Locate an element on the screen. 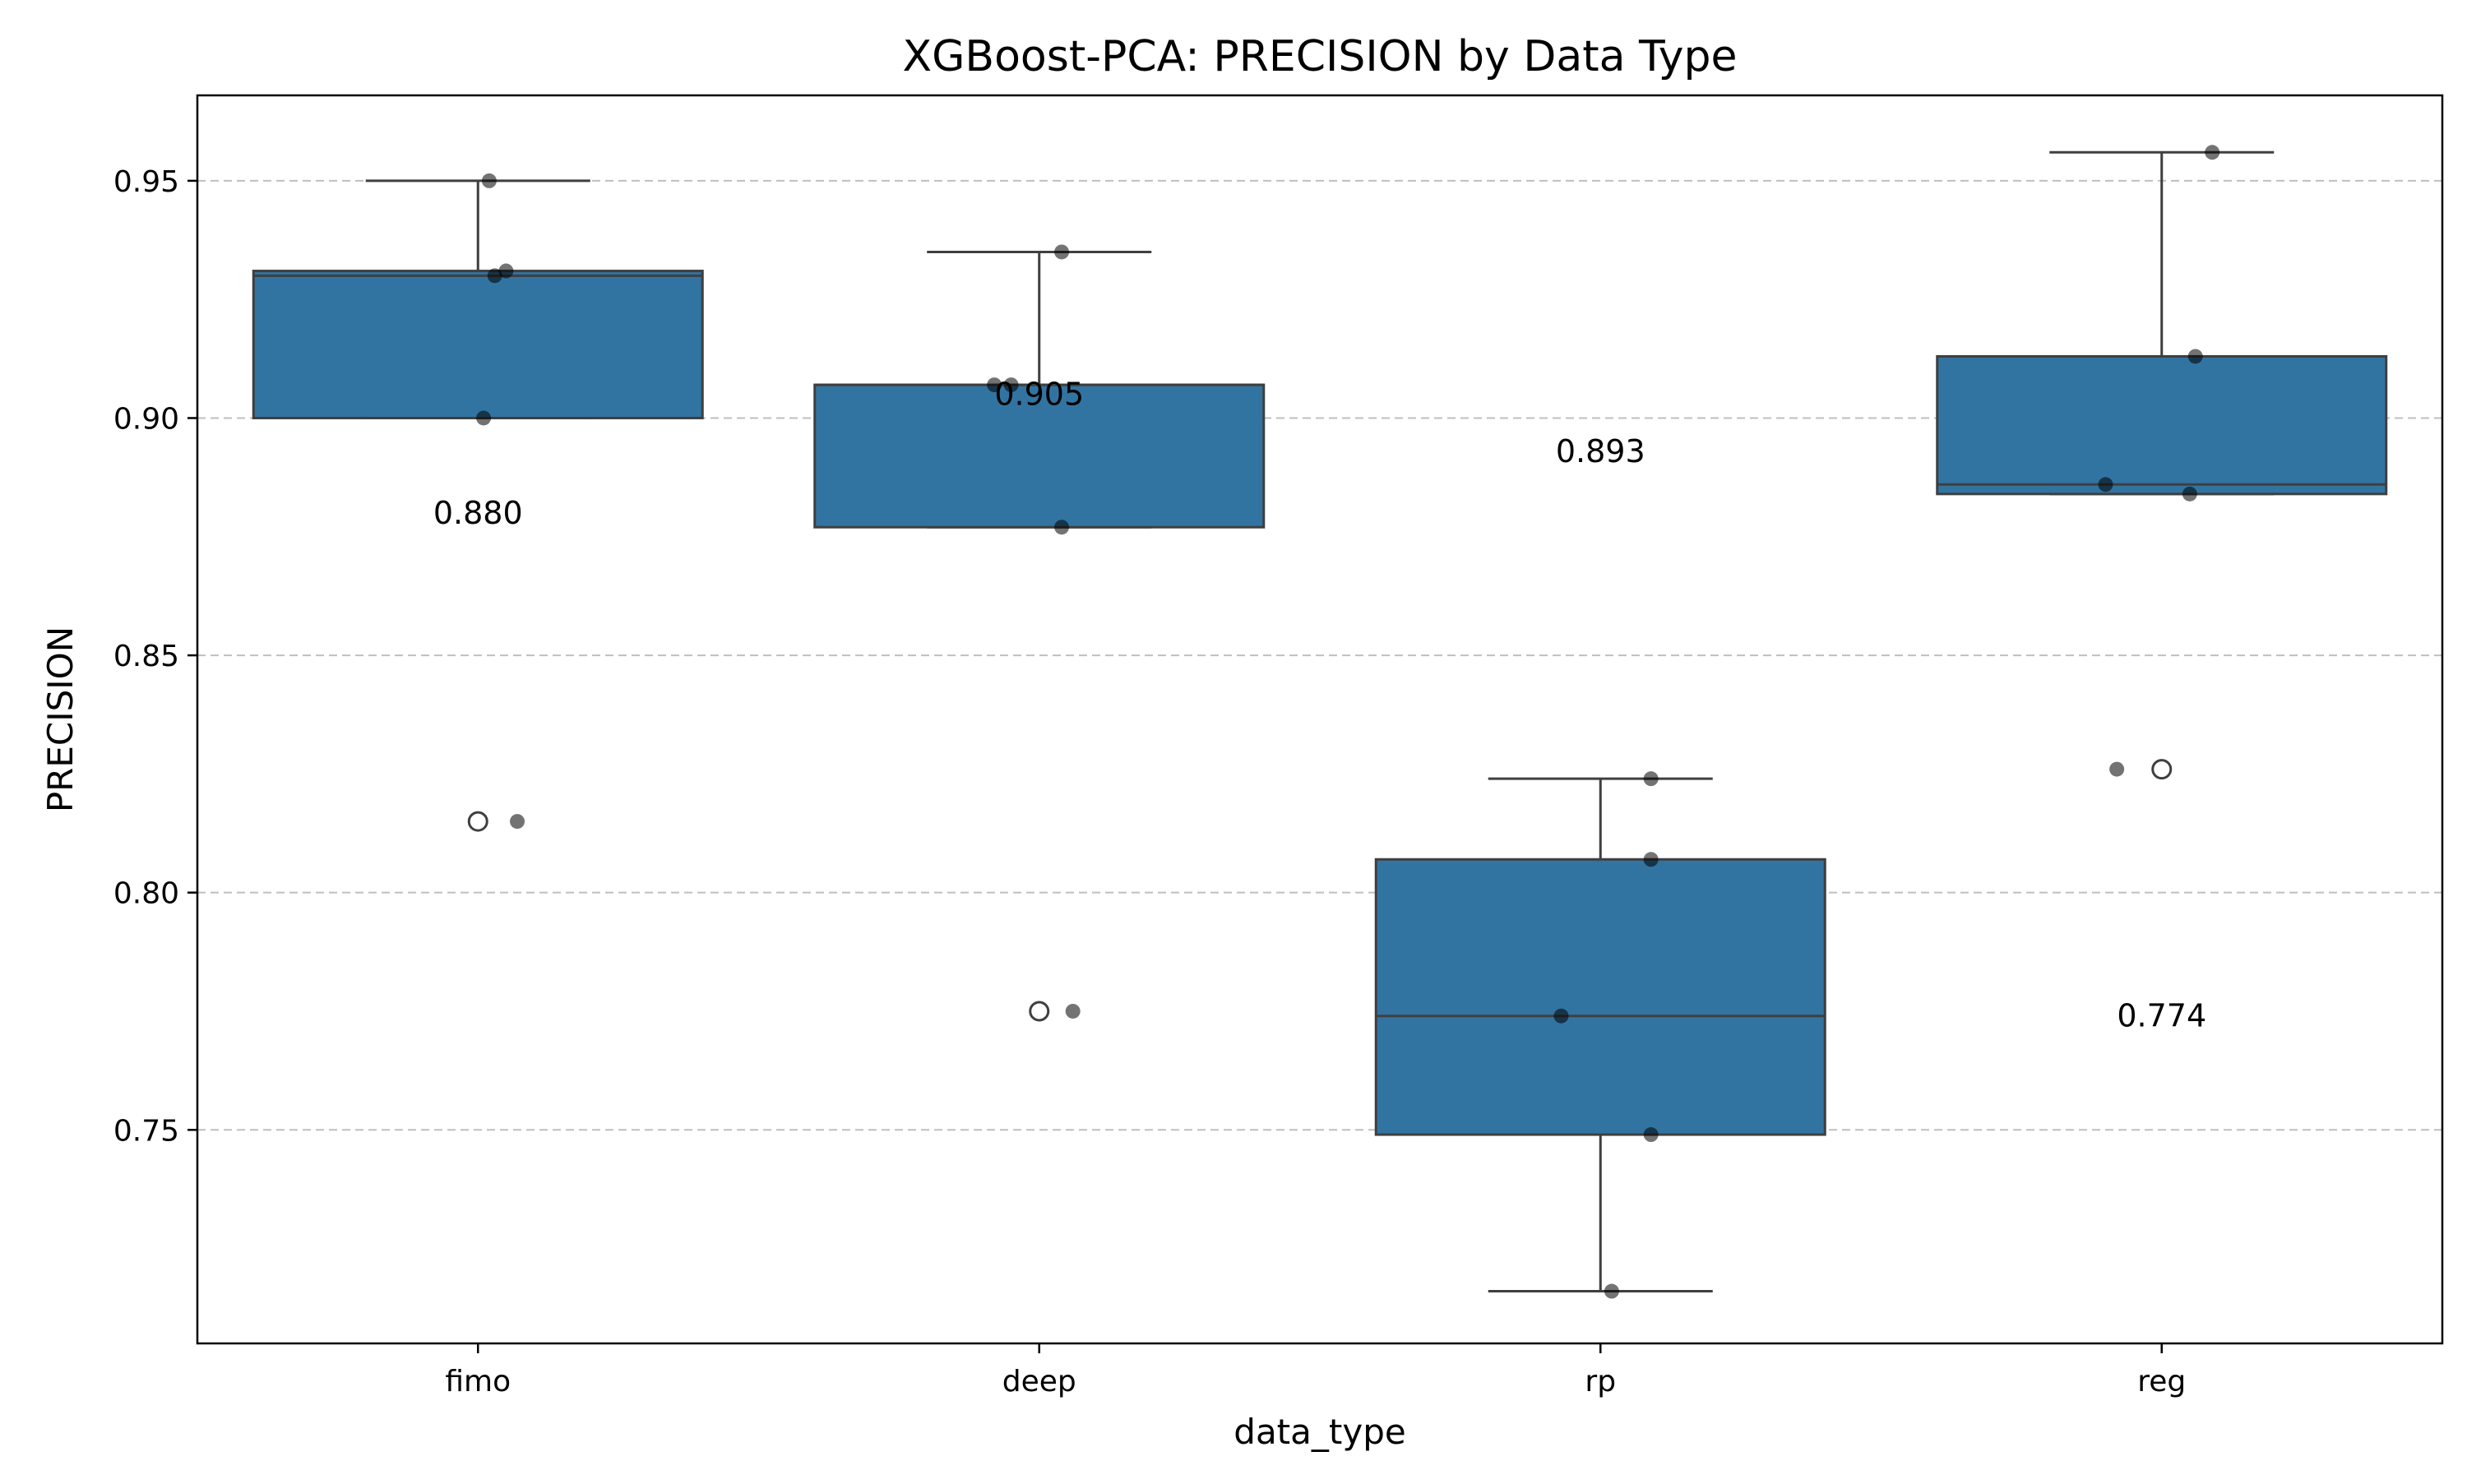 This screenshot has height=1484, width=2467. box-reg is located at coordinates (2162, 465).